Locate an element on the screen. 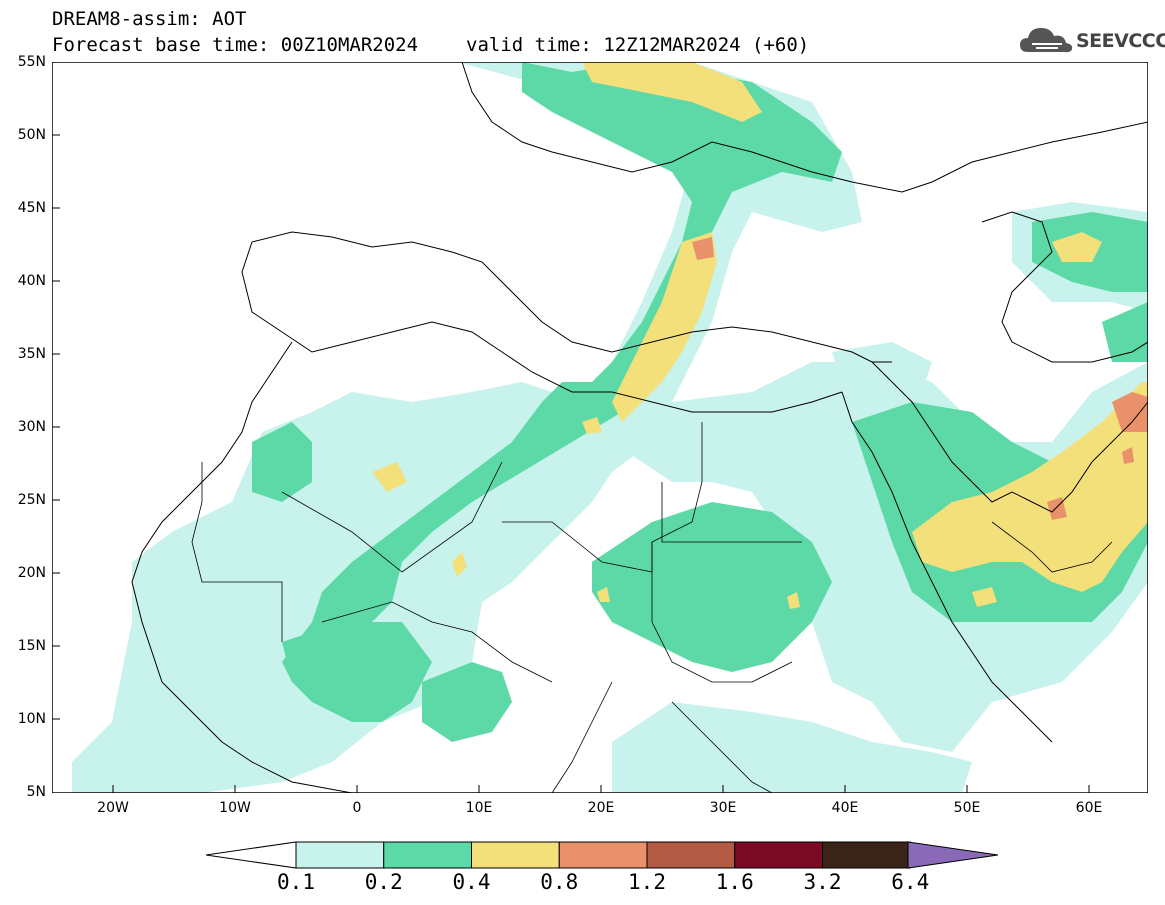 The width and height of the screenshot is (1165, 905). lon-label: 20E is located at coordinates (601, 808).